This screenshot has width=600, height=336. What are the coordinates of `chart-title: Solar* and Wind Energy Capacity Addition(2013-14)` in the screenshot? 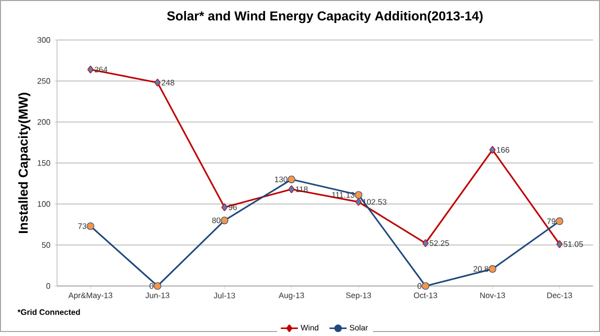 It's located at (325, 17).